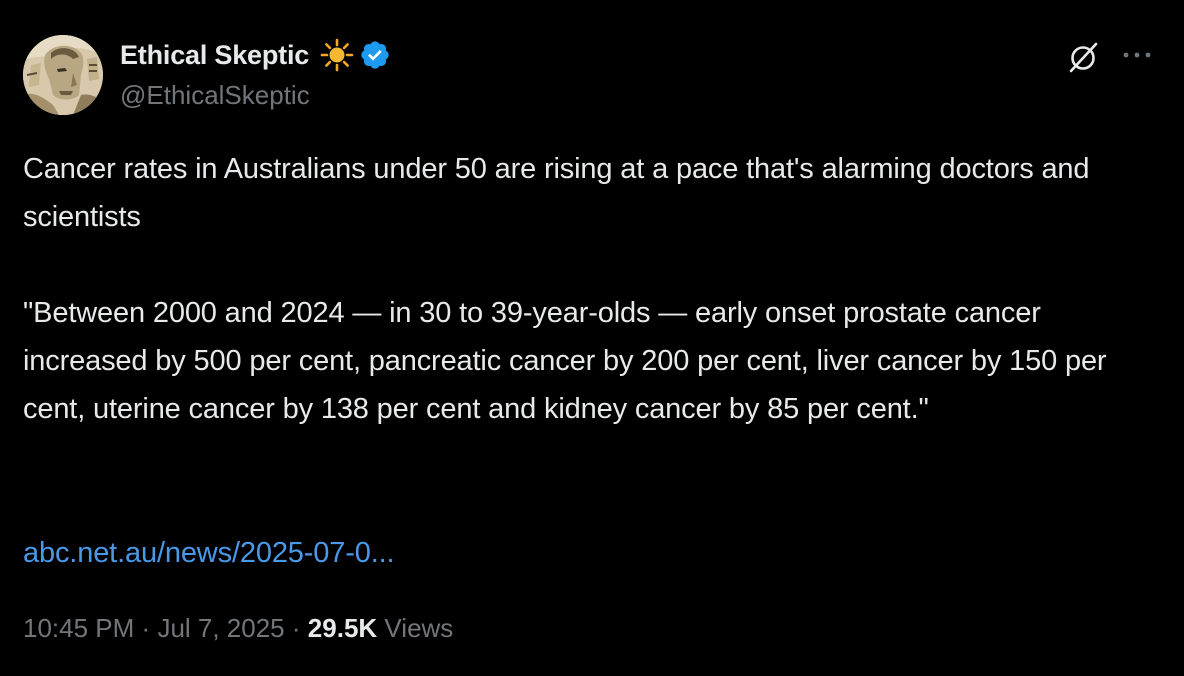 The height and width of the screenshot is (676, 1184). I want to click on more-options-icon, so click(1137, 55).